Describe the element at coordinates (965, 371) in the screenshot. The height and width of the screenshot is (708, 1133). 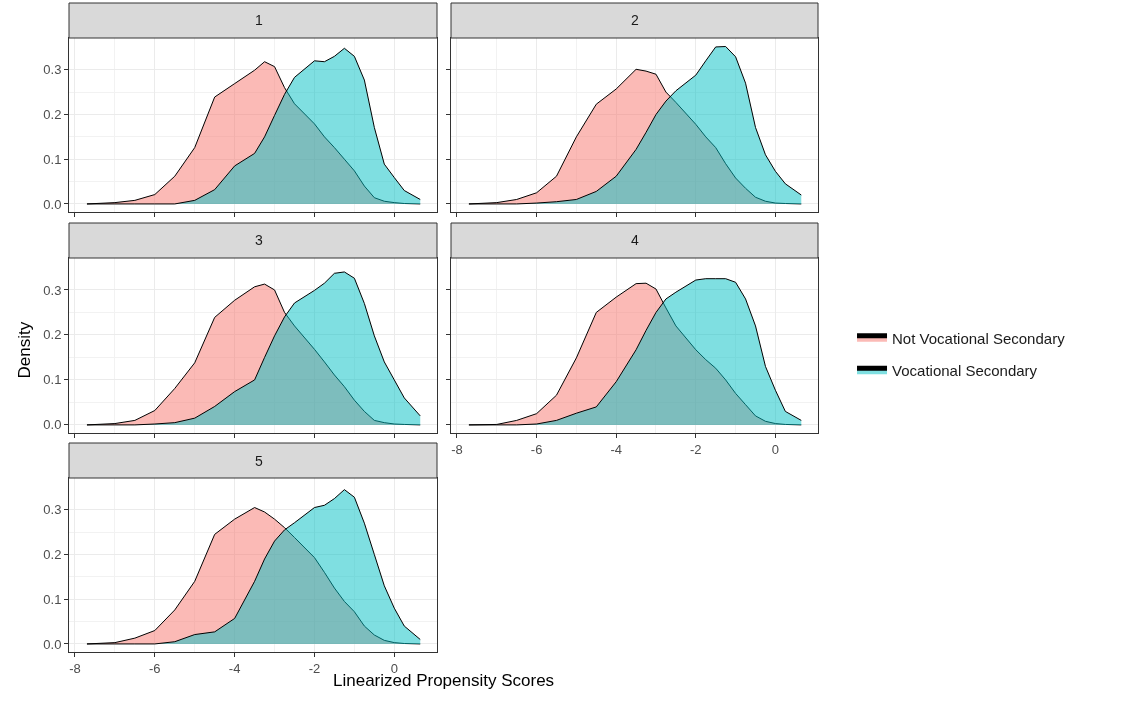
I see `legend-label: Vocational Secondary` at that location.